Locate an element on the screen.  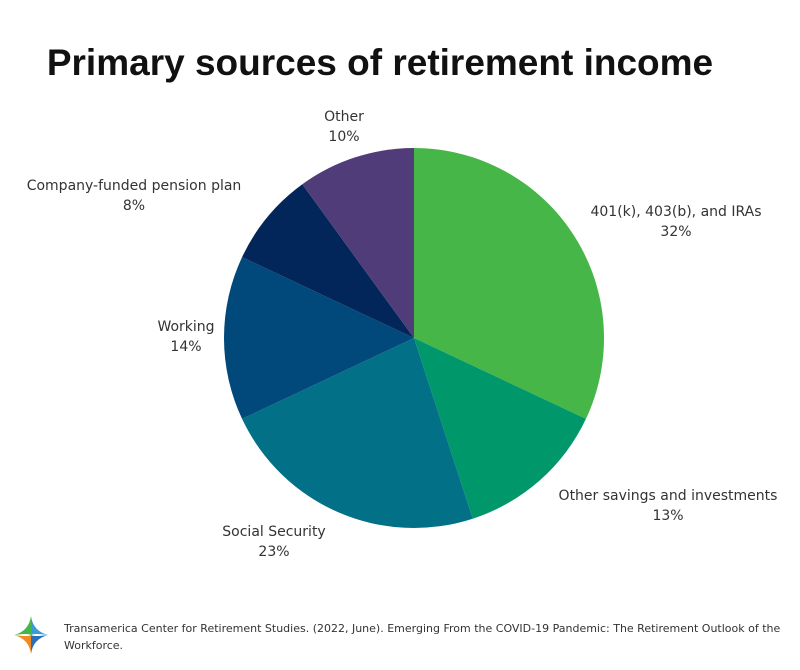
slice-label-5: Other 10% is located at coordinates (344, 127).